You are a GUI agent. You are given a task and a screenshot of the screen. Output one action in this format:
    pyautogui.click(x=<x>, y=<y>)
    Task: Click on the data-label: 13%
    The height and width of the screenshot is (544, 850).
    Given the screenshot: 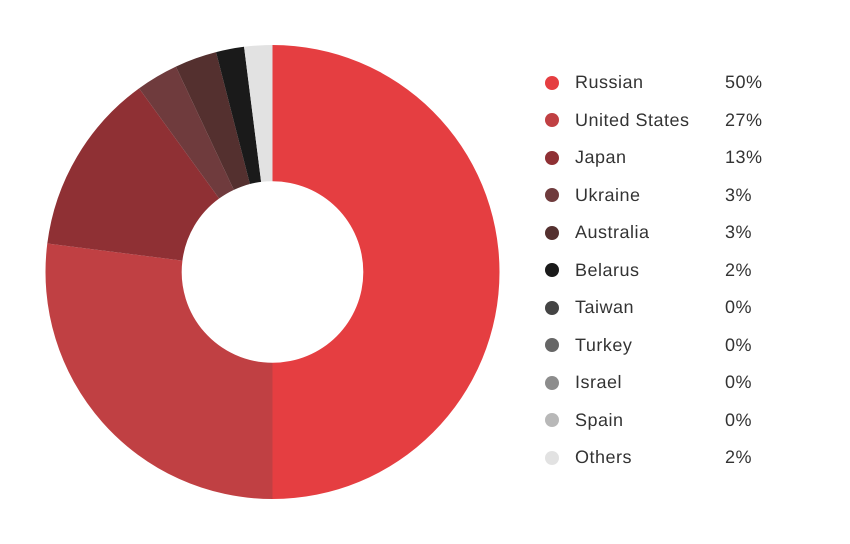 What is the action you would take?
    pyautogui.click(x=744, y=157)
    